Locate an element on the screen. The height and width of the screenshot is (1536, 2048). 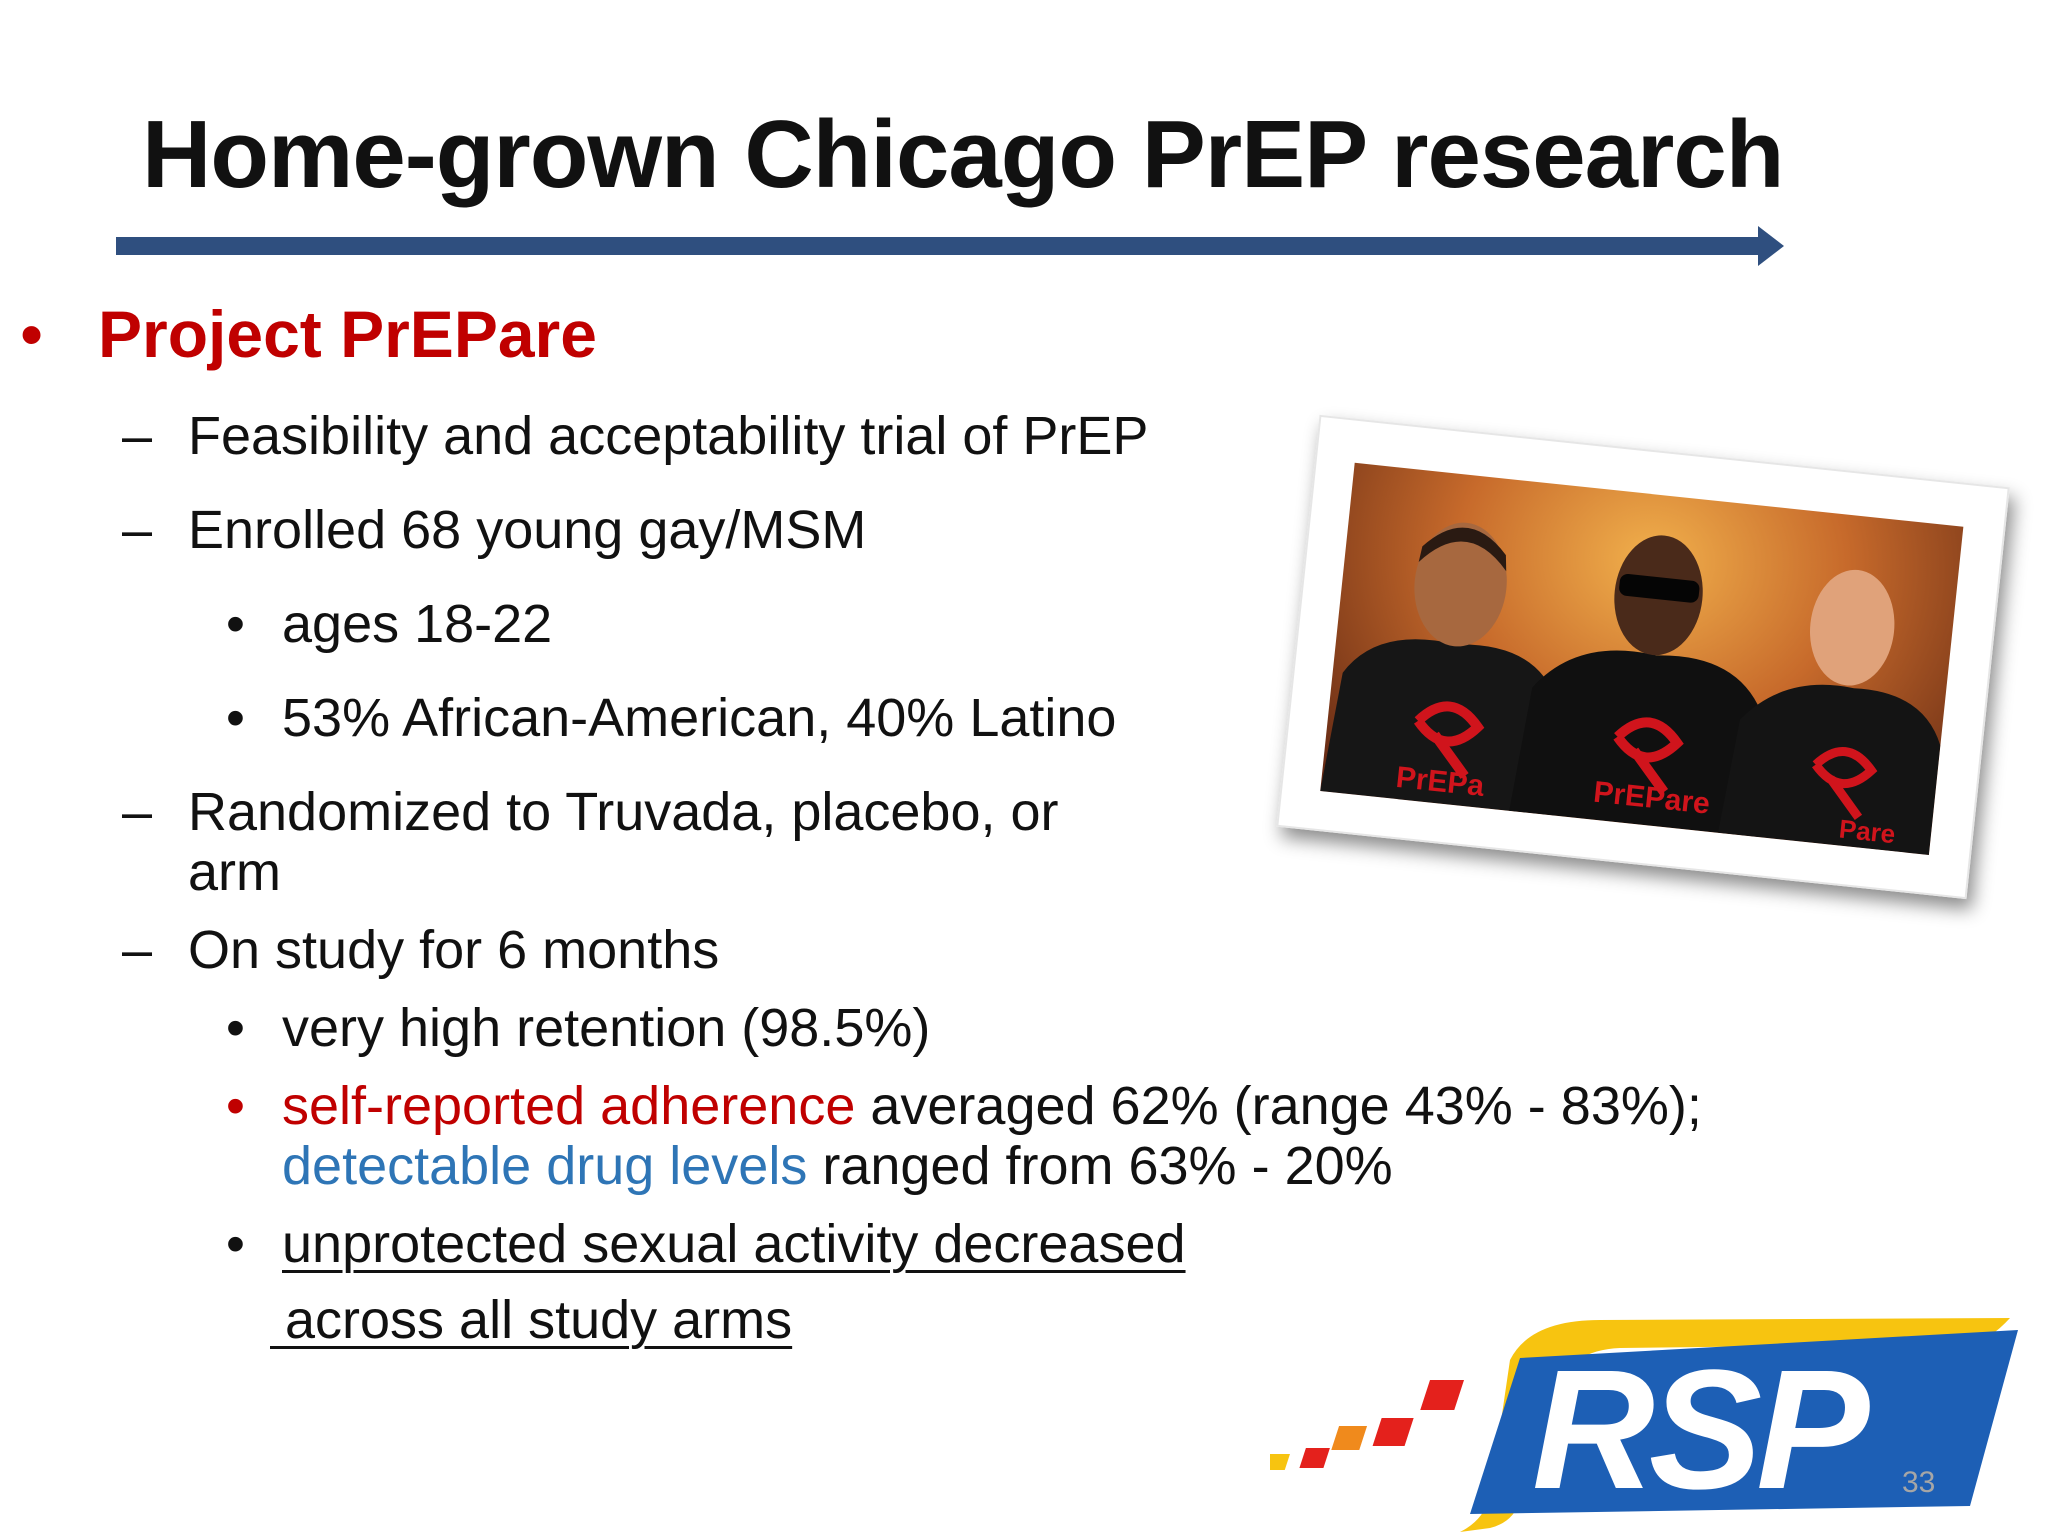
logo-blue-block is located at coordinates (1744, 1422).